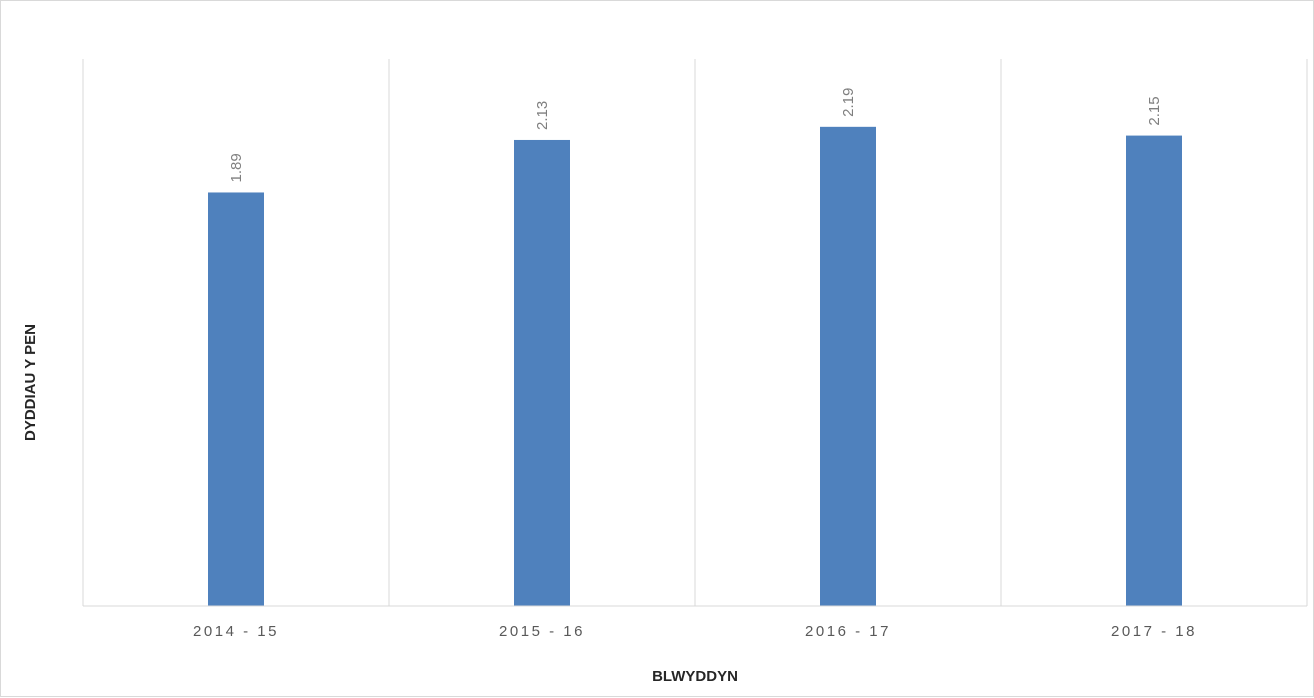  Describe the element at coordinates (848, 102) in the screenshot. I see `data-label: 2.19` at that location.